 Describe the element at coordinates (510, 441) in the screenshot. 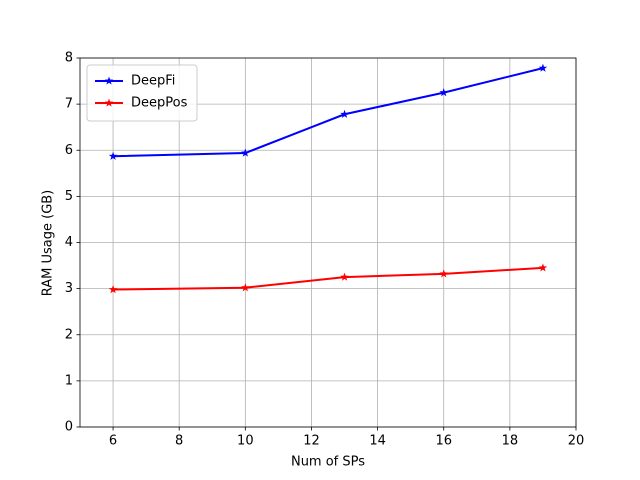

I see `x-tick-label: 18` at that location.